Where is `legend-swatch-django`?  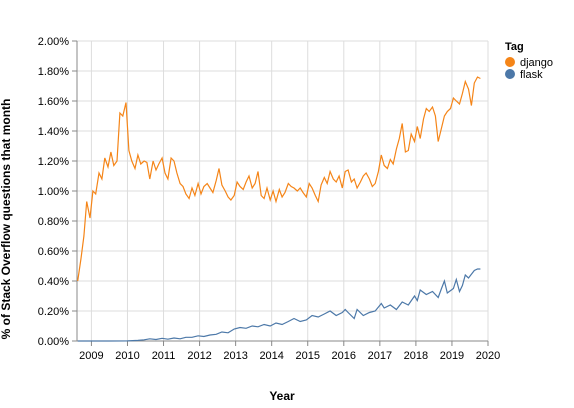 legend-swatch-django is located at coordinates (510, 62).